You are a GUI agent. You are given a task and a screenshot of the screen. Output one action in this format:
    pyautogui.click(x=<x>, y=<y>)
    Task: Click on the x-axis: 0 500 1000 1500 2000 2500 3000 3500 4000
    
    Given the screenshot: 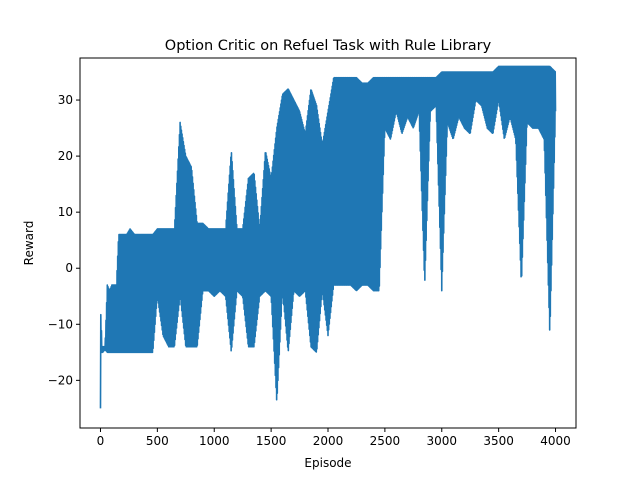 What is the action you would take?
    pyautogui.click(x=334, y=438)
    